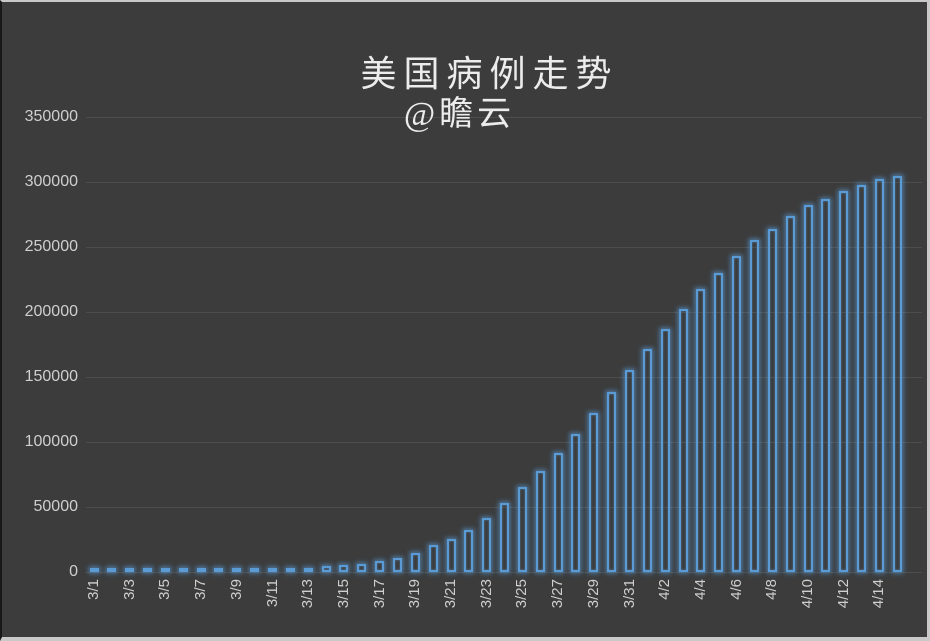 Image resolution: width=930 pixels, height=641 pixels. What do you see at coordinates (272, 593) in the screenshot?
I see `x-axis-label: 3/11` at bounding box center [272, 593].